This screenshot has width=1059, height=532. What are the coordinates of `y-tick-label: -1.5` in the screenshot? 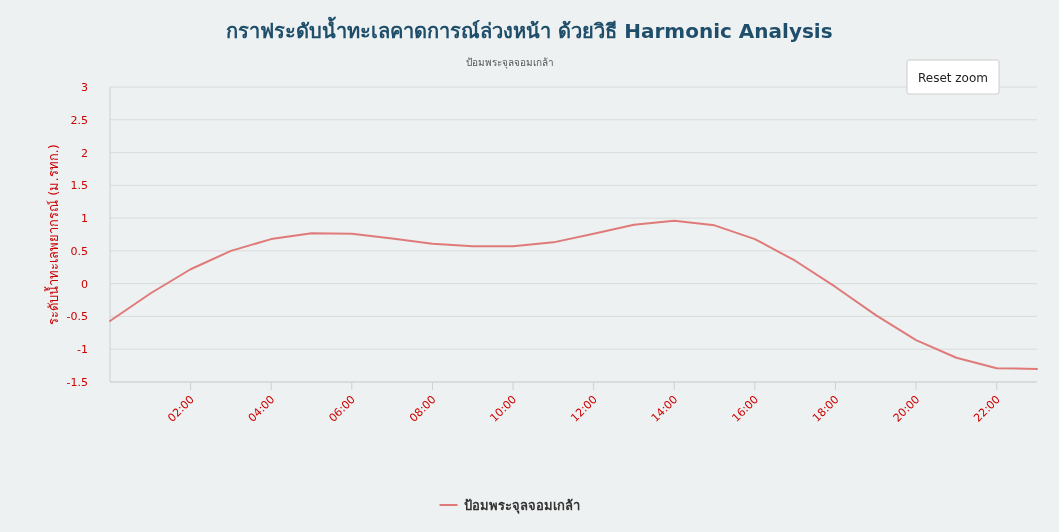 It's located at (77, 382).